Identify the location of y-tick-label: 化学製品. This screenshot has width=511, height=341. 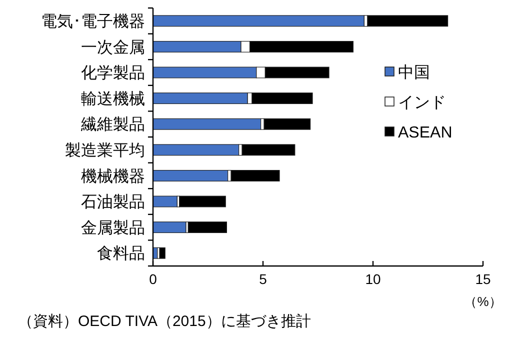
(113, 73).